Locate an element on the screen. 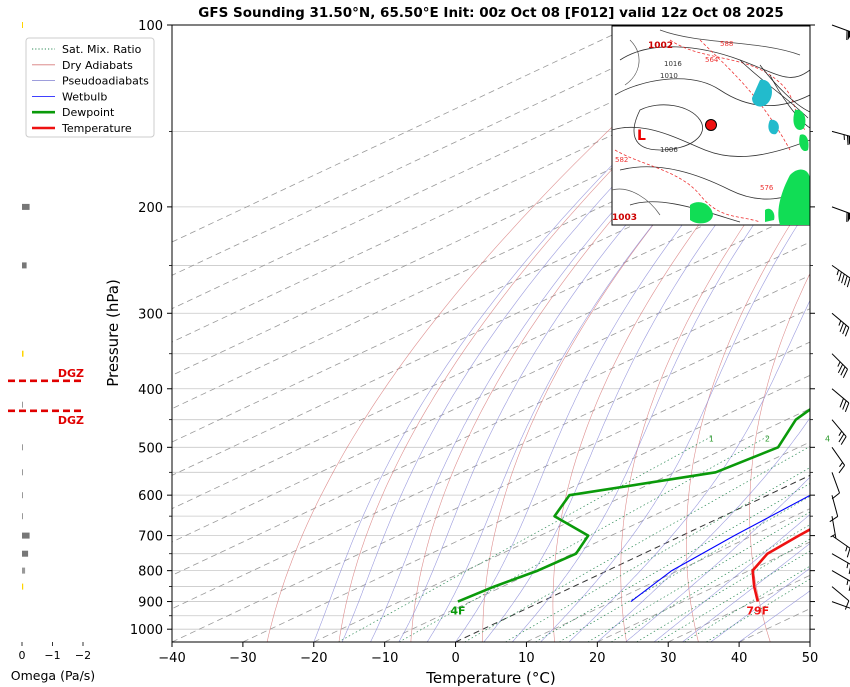 The image size is (850, 687). inset-pressure-label: 1016 is located at coordinates (673, 64).